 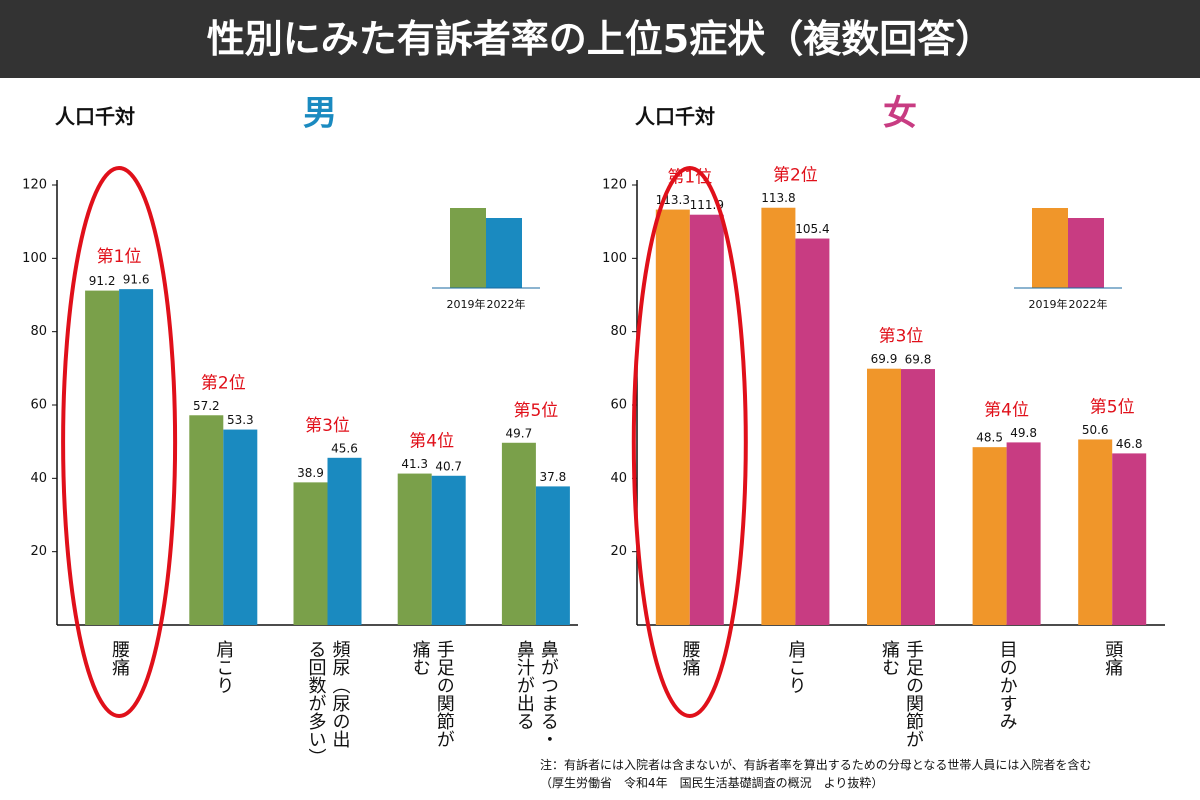 What do you see at coordinates (519, 433) in the screenshot?
I see `value-label: 49.7` at bounding box center [519, 433].